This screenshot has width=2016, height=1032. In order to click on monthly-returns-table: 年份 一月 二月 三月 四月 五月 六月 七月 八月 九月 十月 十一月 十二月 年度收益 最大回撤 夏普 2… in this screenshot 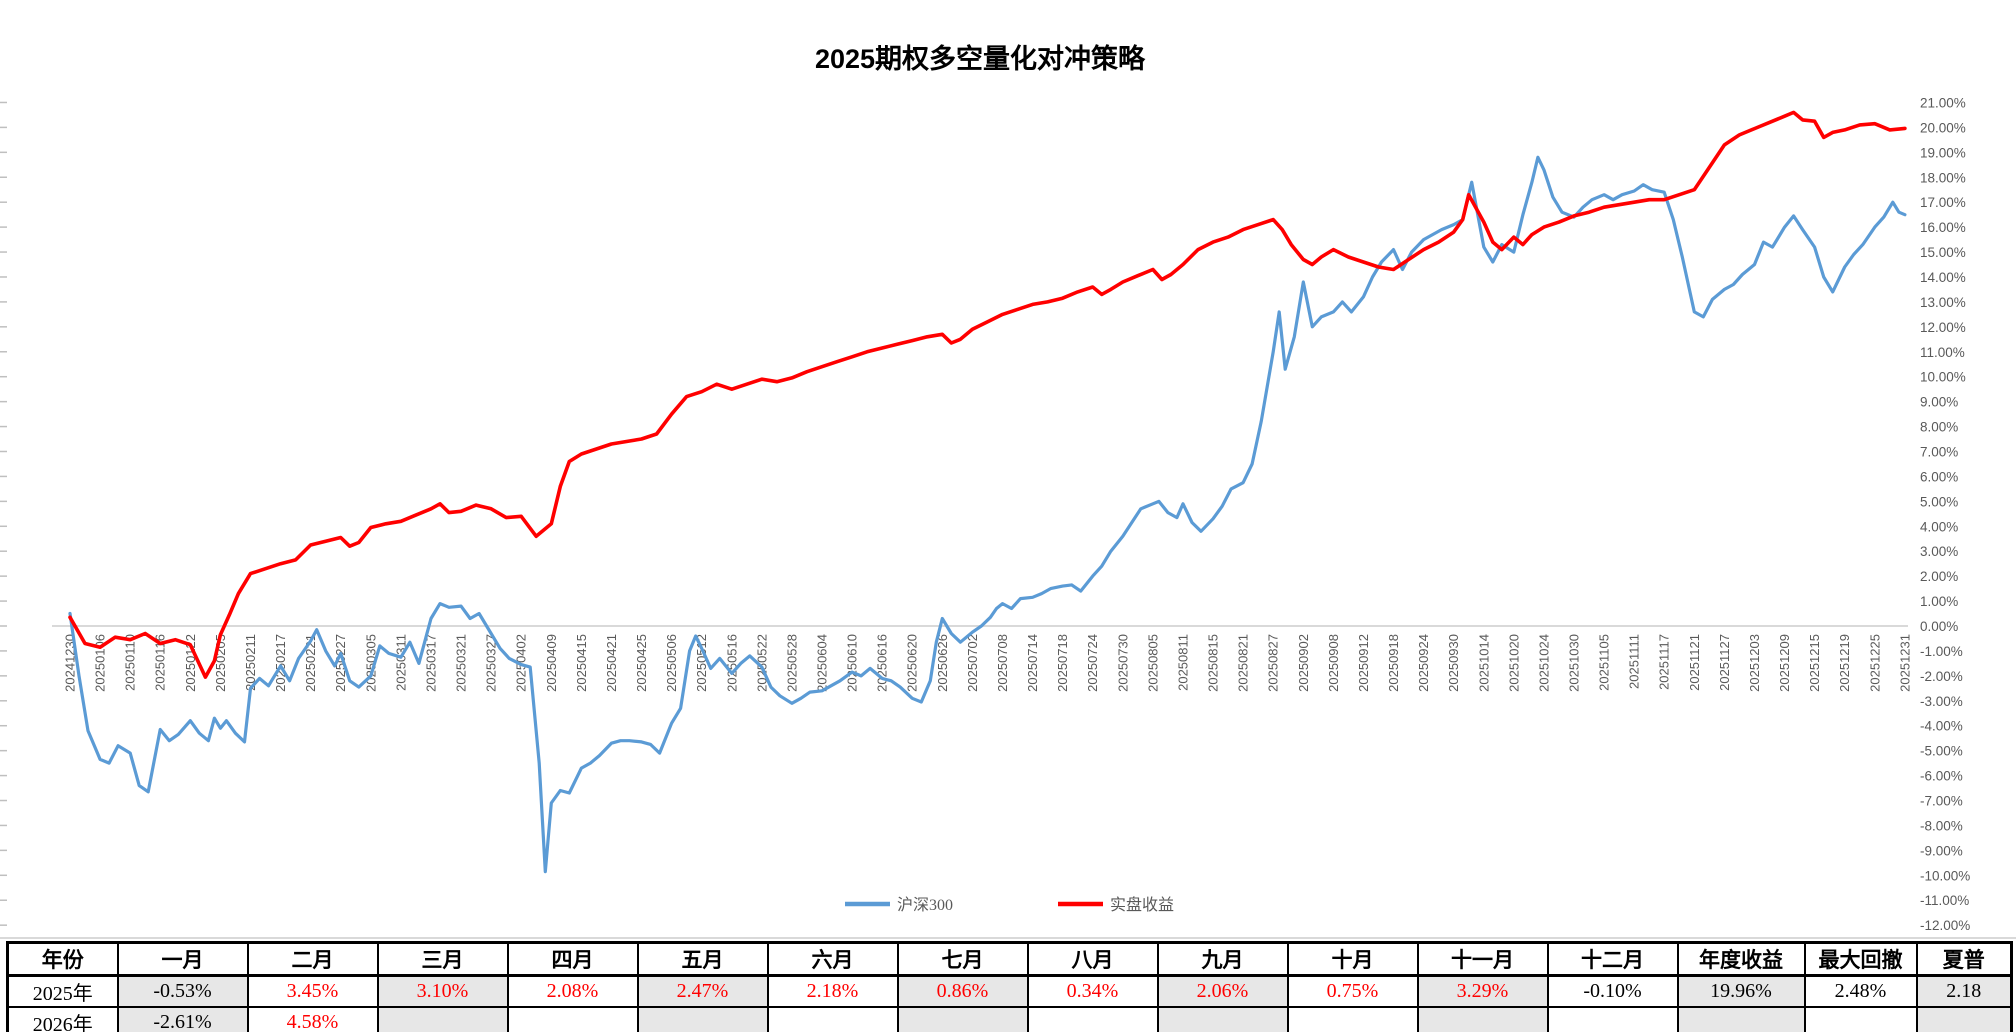, I will do `click(1009, 986)`.